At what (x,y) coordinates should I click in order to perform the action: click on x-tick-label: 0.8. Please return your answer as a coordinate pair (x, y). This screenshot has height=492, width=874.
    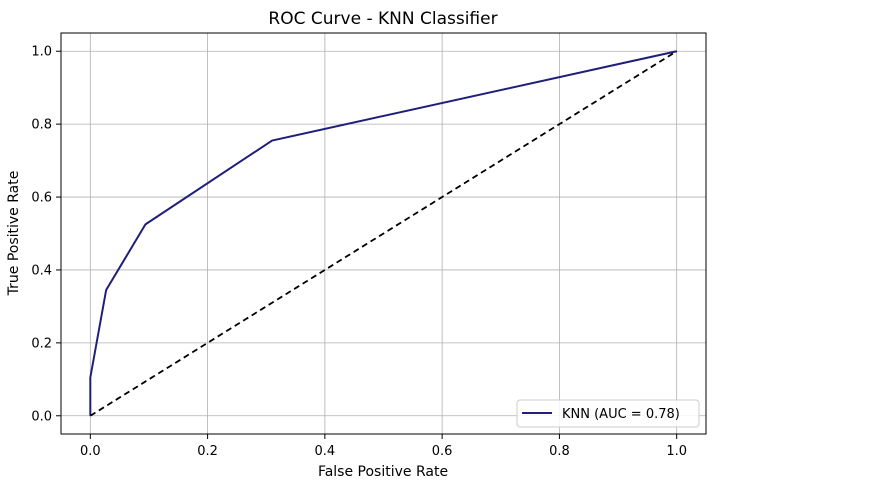
    Looking at the image, I should click on (559, 451).